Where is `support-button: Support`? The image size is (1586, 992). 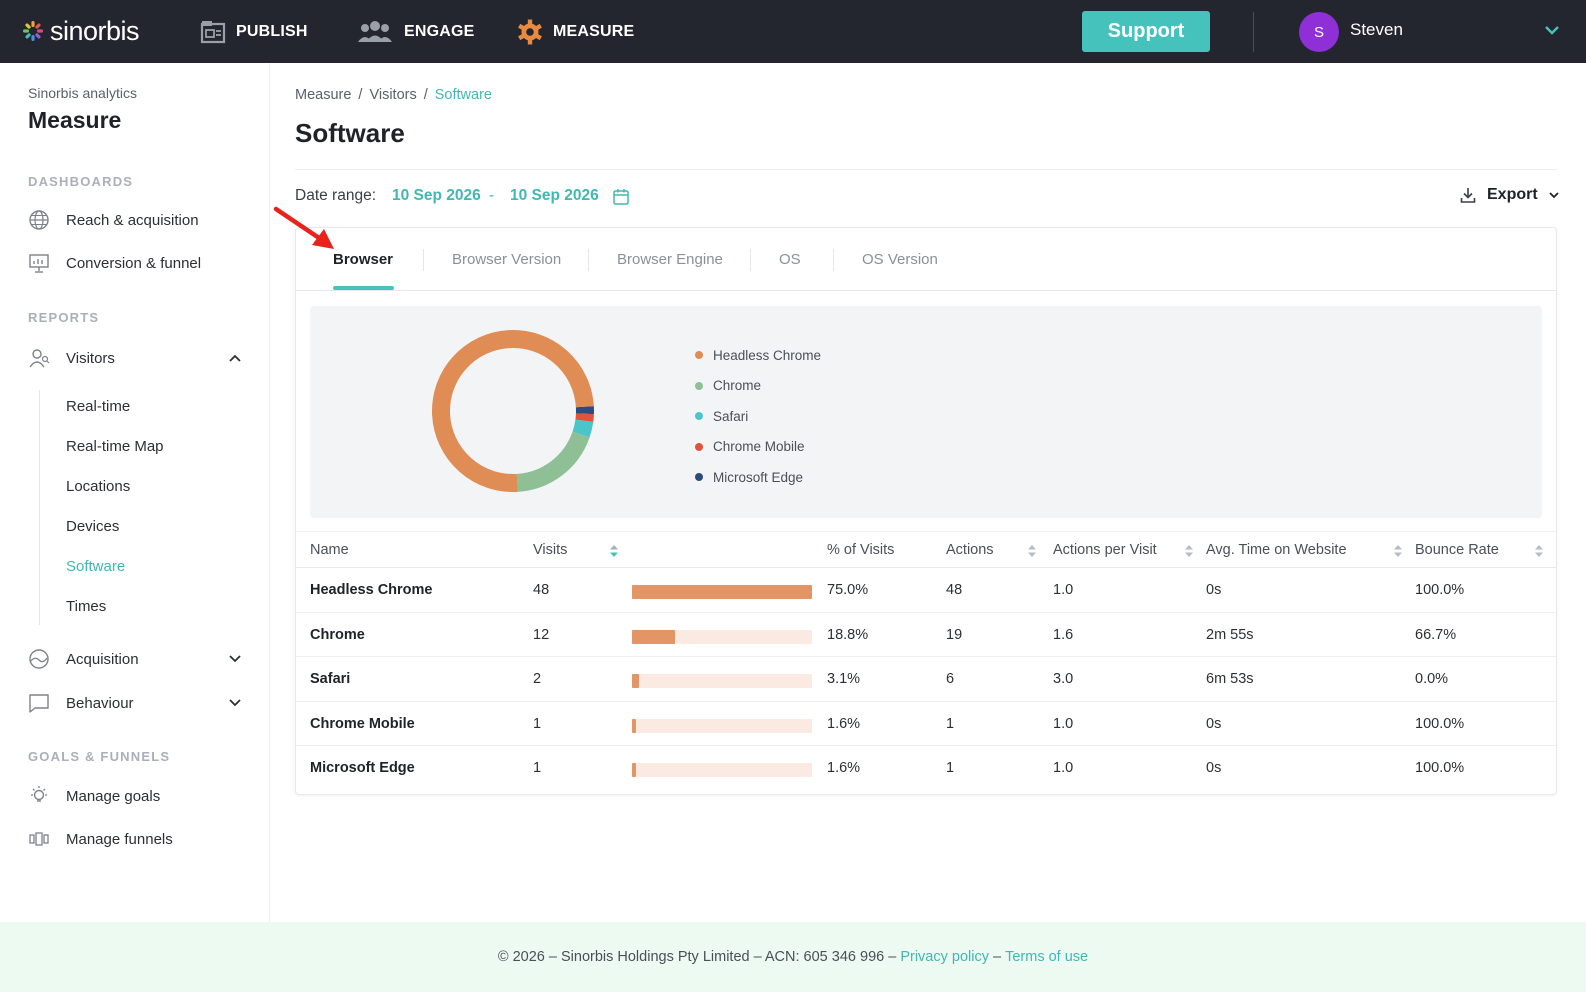
support-button: Support is located at coordinates (1146, 31).